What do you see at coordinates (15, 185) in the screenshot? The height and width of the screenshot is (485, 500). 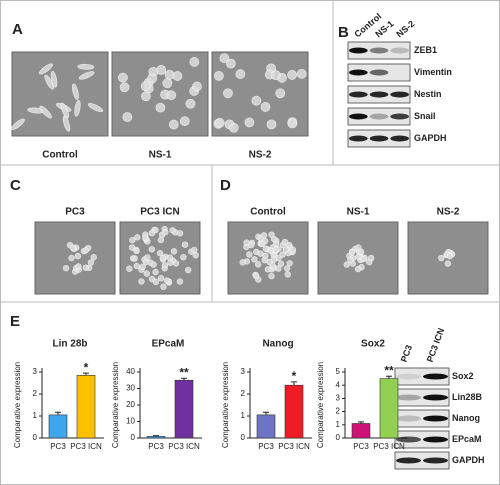 I see `panel-label: C` at bounding box center [15, 185].